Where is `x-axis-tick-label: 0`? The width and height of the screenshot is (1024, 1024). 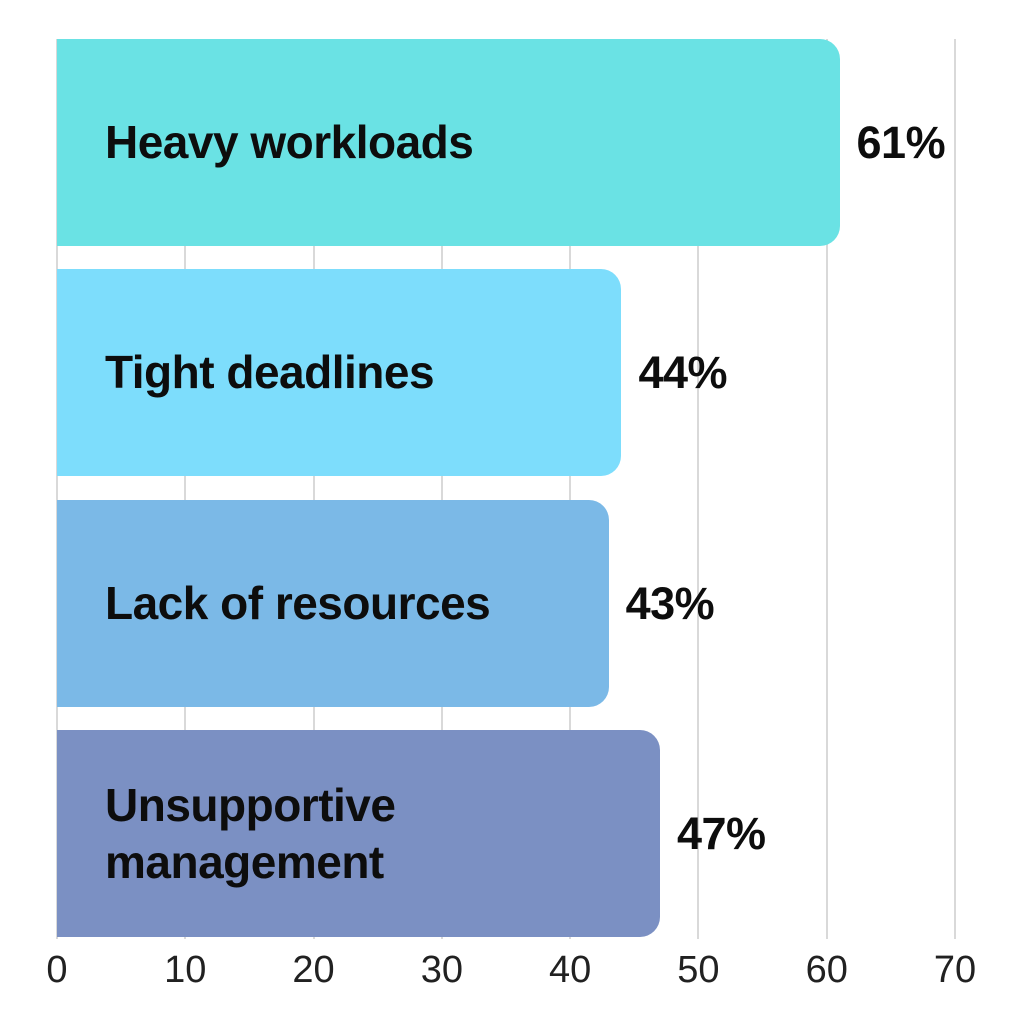 x-axis-tick-label: 0 is located at coordinates (57, 970).